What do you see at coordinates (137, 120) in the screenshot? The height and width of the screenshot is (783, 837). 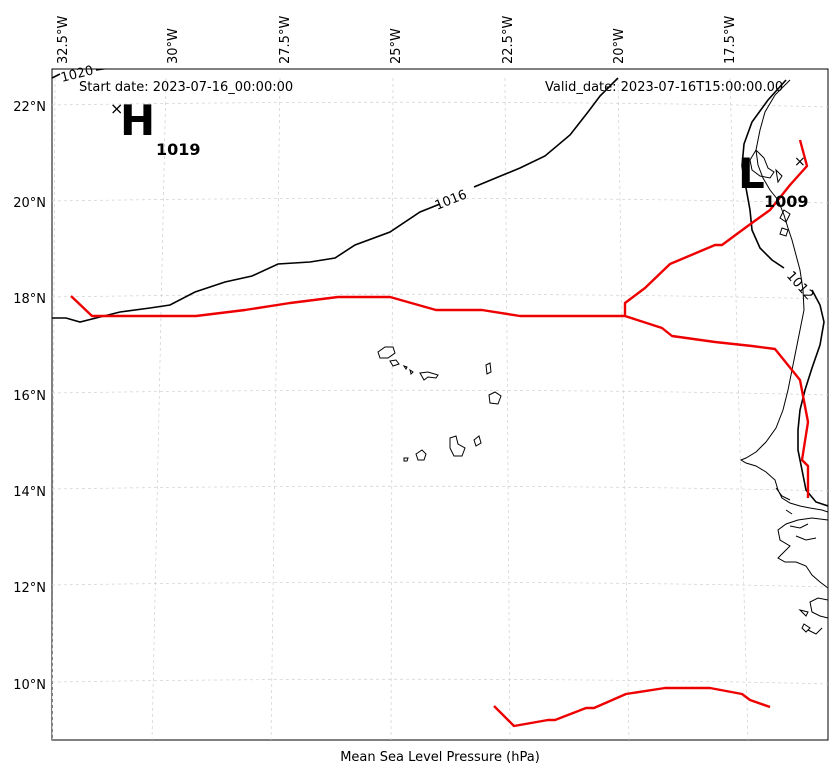 I see `high-pressure-symbol: H` at bounding box center [137, 120].